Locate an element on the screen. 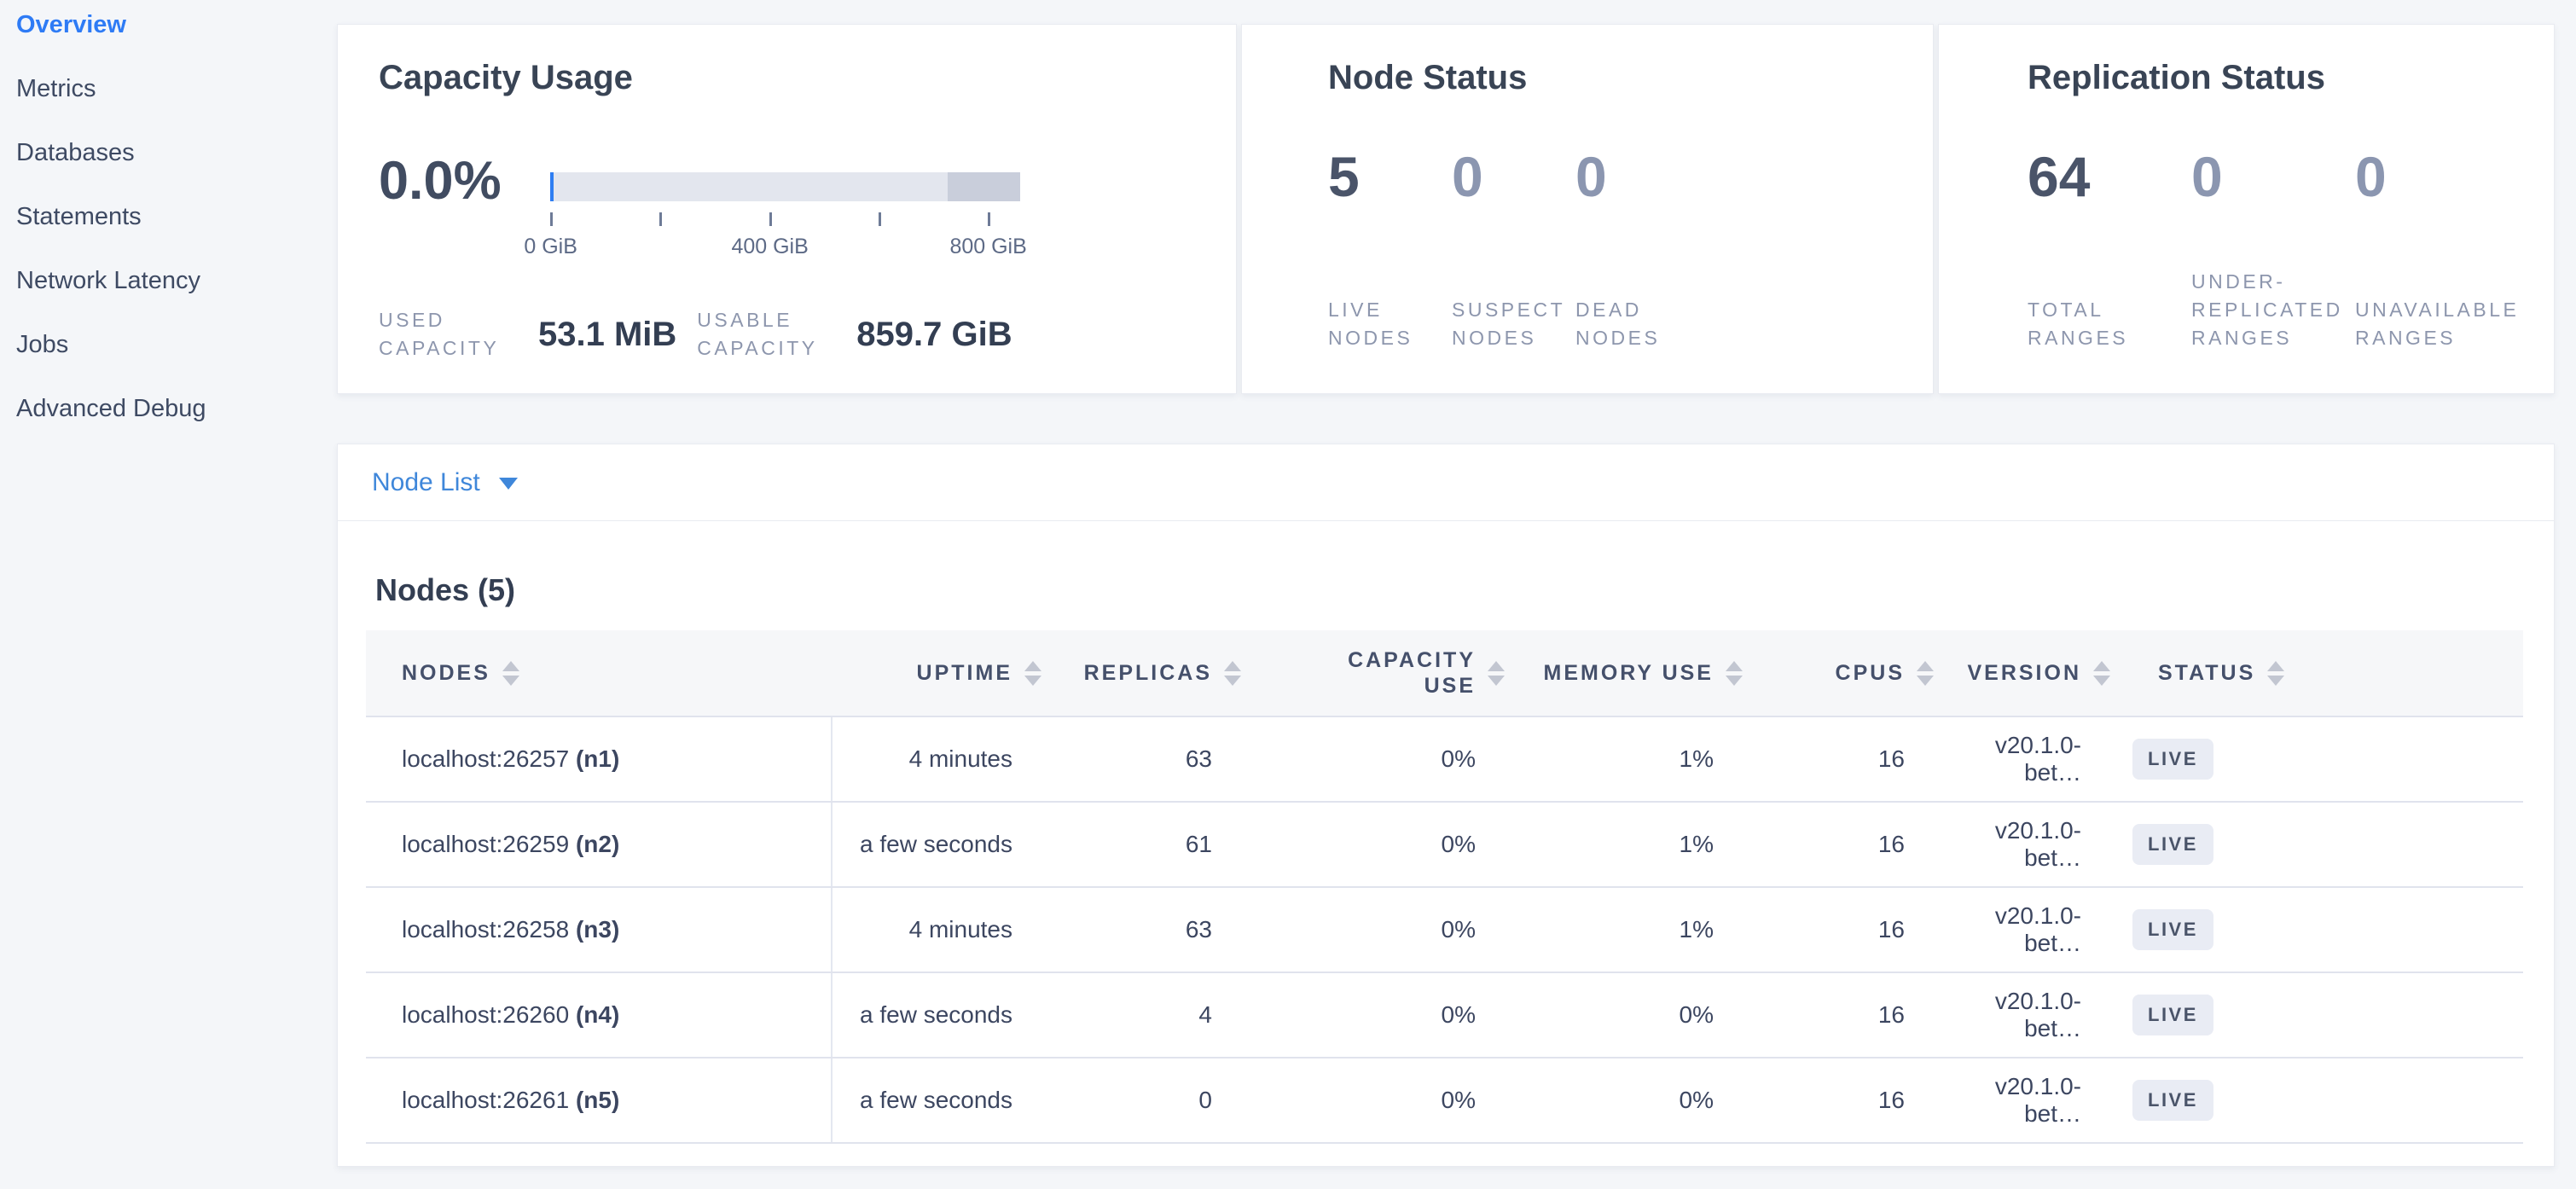 This screenshot has width=2576, height=1189. column-header-inner: REPLICAS is located at coordinates (1155, 673).